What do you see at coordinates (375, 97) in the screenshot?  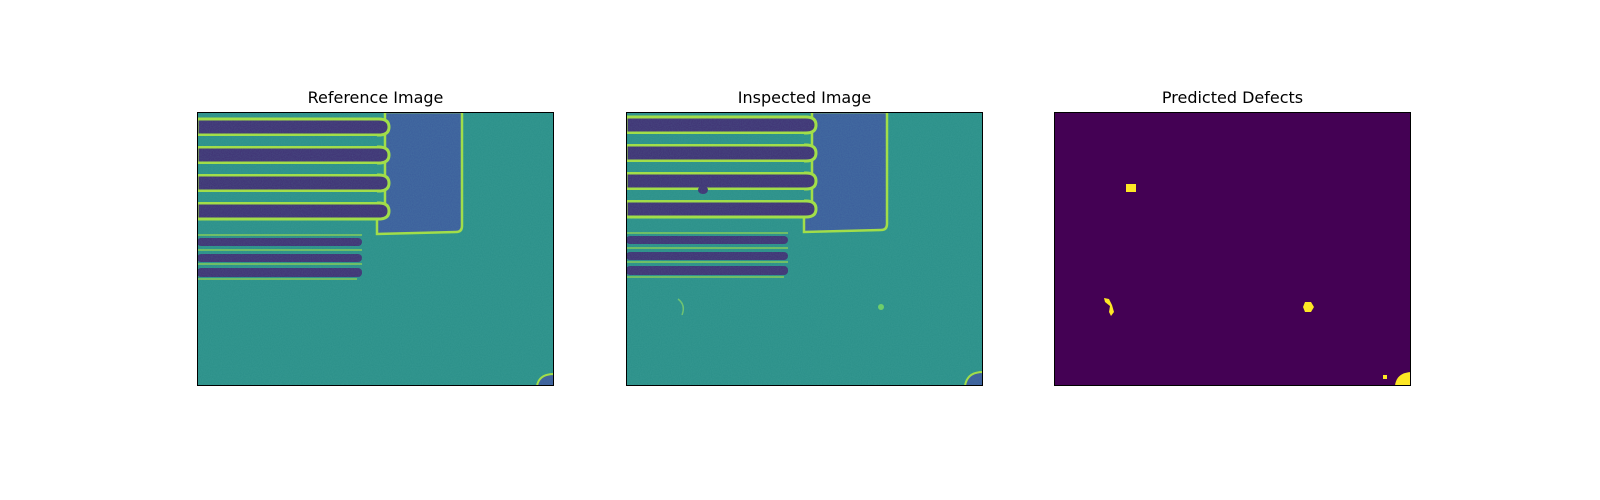 I see `reference-image-title: Reference Image` at bounding box center [375, 97].